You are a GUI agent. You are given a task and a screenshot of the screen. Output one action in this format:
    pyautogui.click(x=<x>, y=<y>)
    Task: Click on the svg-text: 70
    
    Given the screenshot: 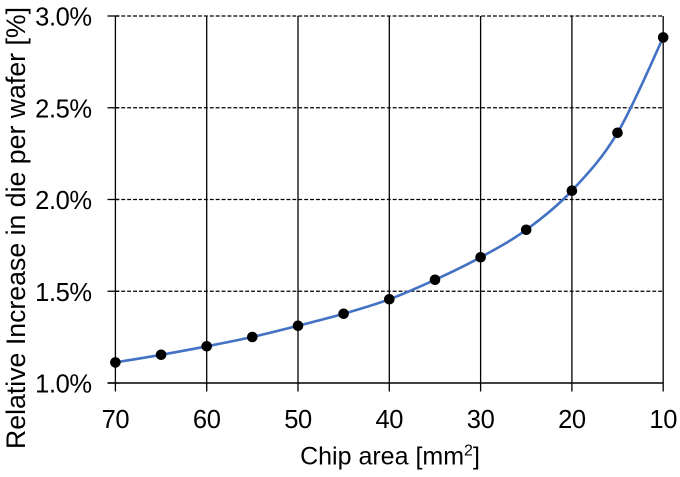 What is the action you would take?
    pyautogui.click(x=116, y=420)
    